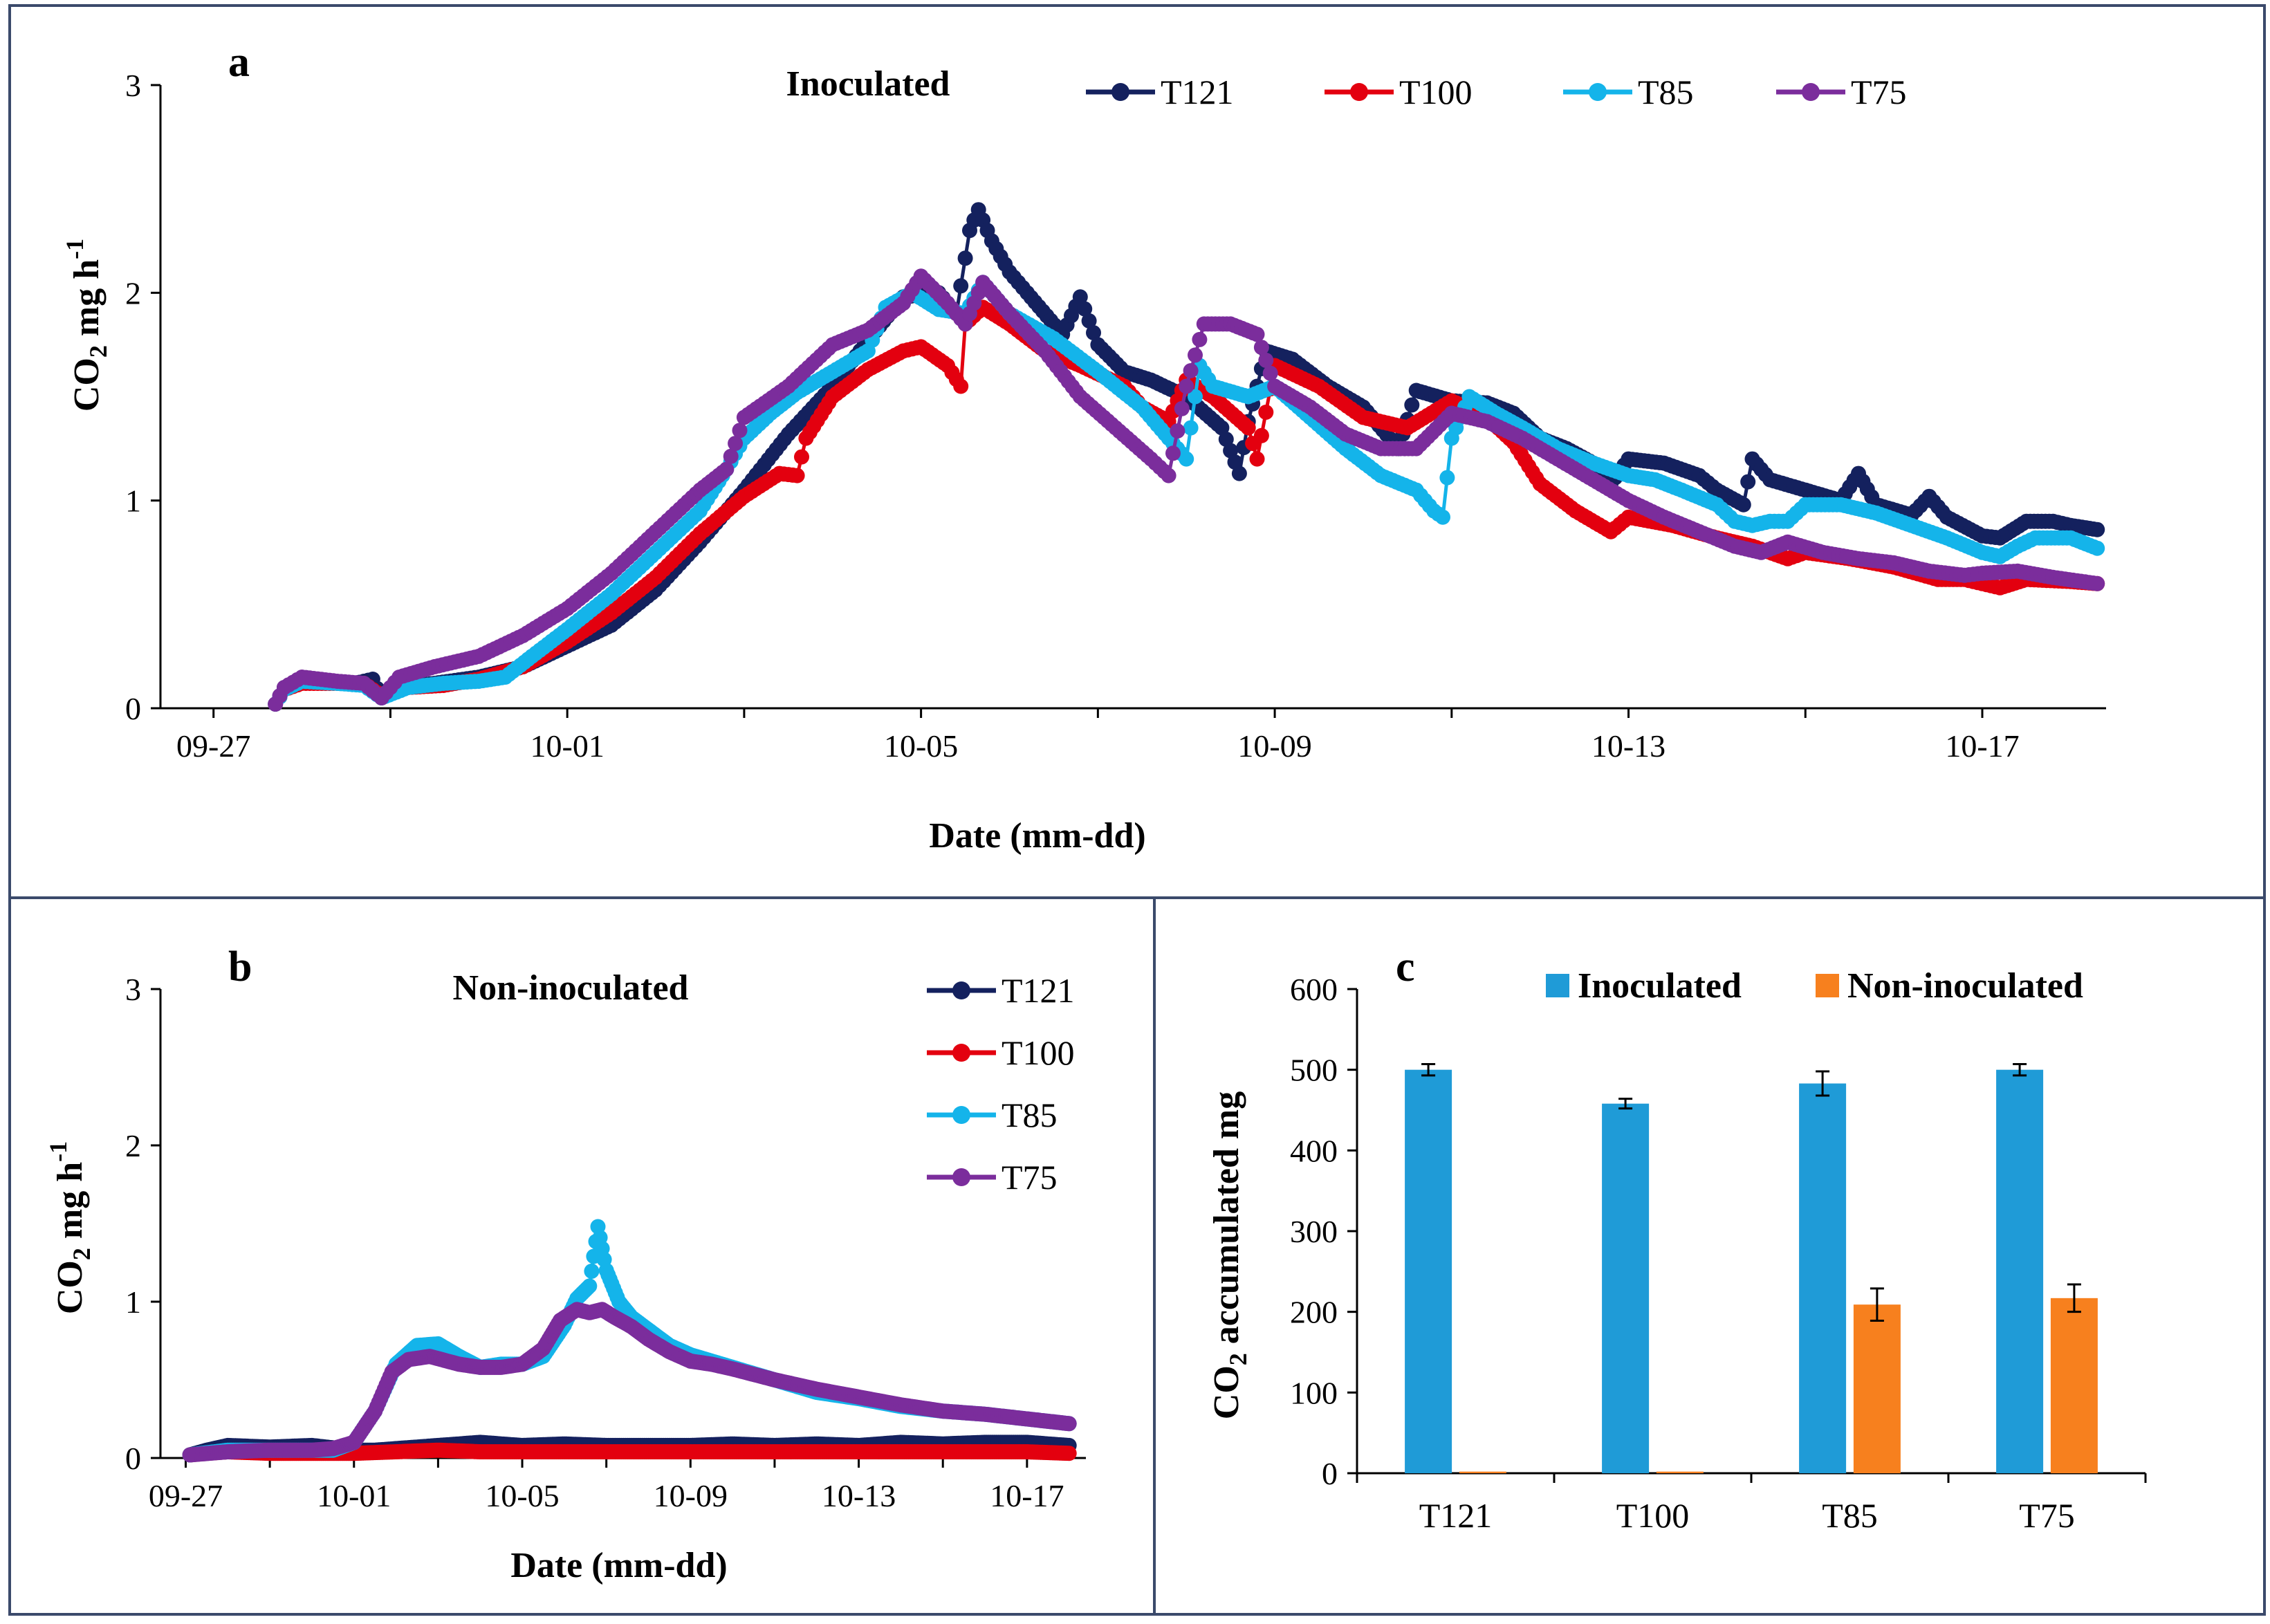  Describe the element at coordinates (1027, 1495) in the screenshot. I see `x-tick-label: 10-17` at that location.